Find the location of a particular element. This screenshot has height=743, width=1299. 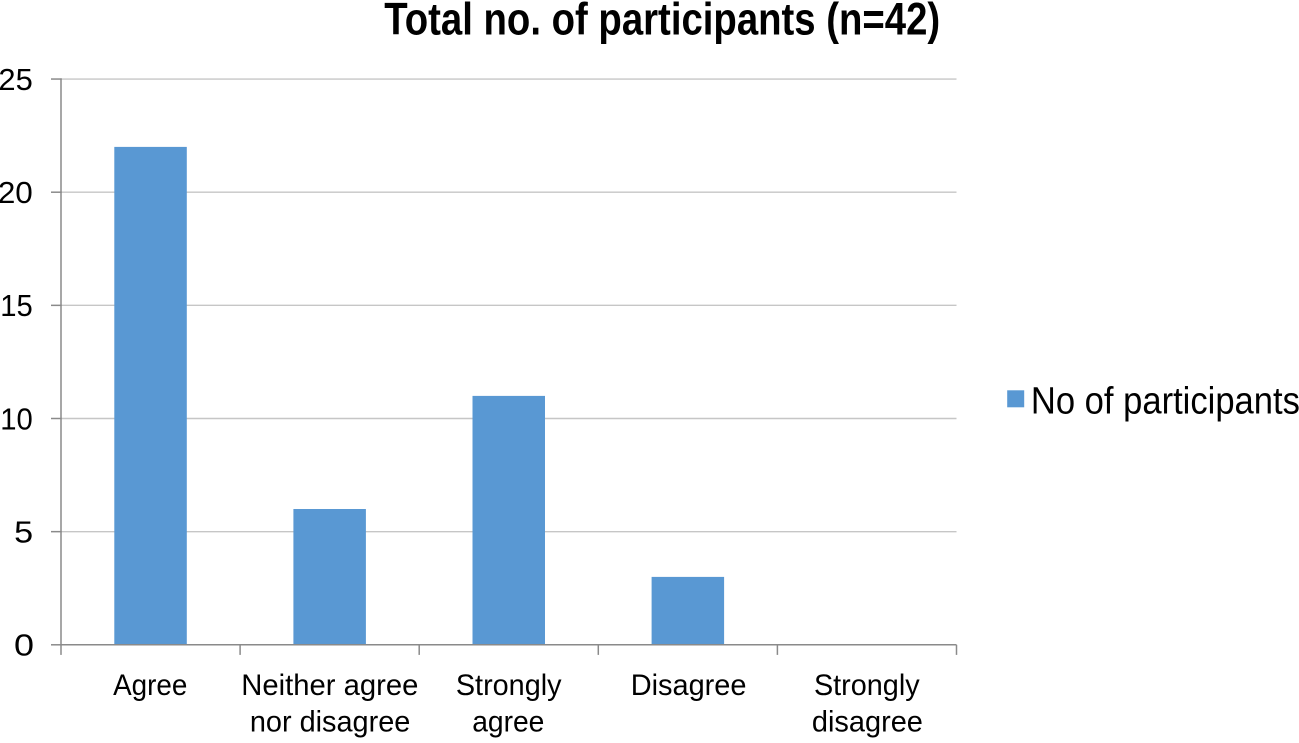

svg-text: Disagree is located at coordinates (689, 685).